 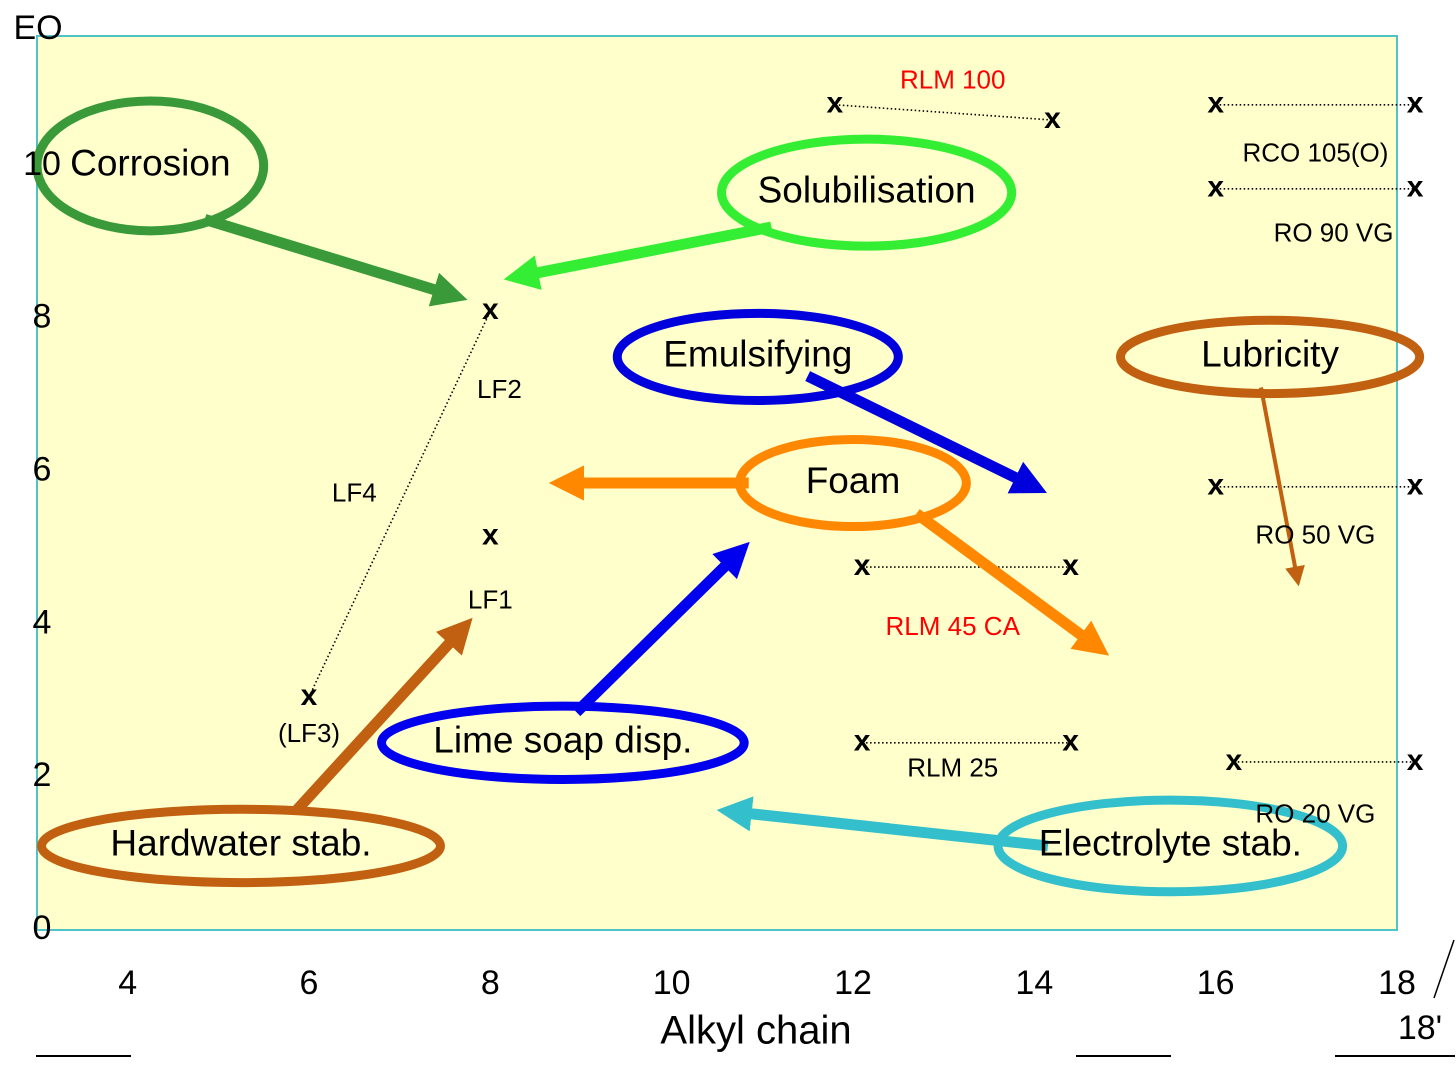 What do you see at coordinates (42, 622) in the screenshot?
I see `y-tick-label: 4` at bounding box center [42, 622].